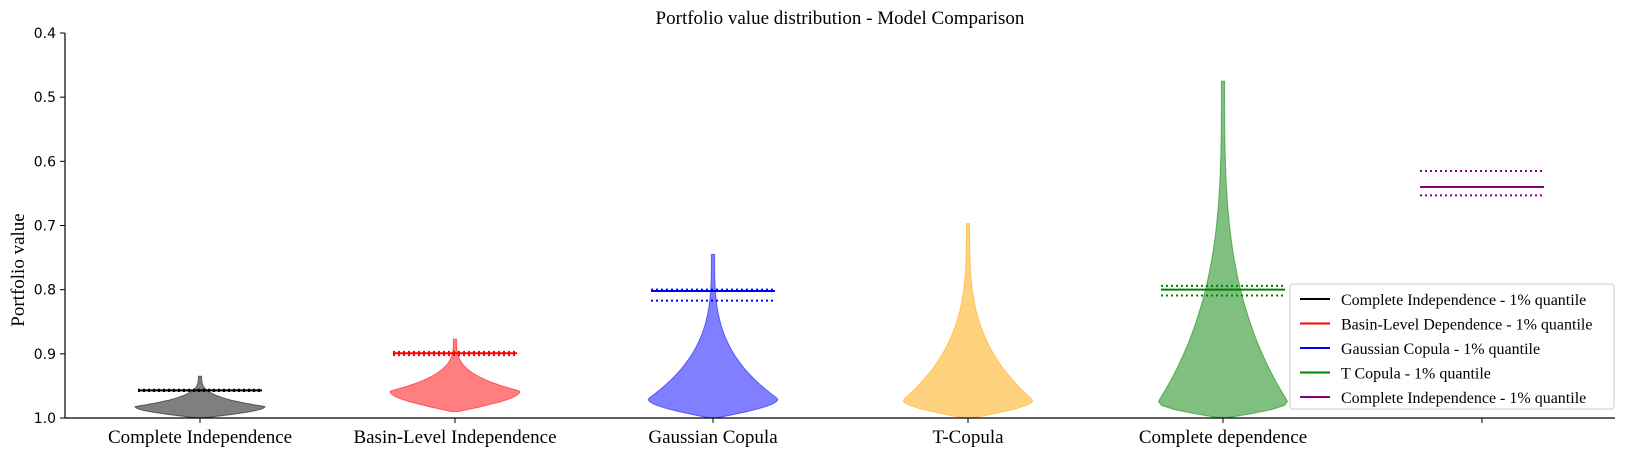 This screenshot has width=1625, height=455. What do you see at coordinates (45, 355) in the screenshot?
I see `y-tick-label: 0.9` at bounding box center [45, 355].